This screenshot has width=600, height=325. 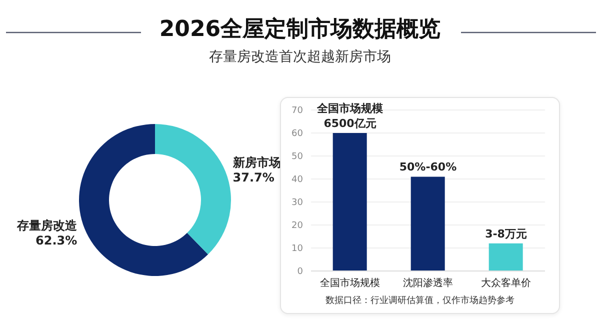 What do you see at coordinates (298, 134) in the screenshot?
I see `y-tick-label: 60` at bounding box center [298, 134].